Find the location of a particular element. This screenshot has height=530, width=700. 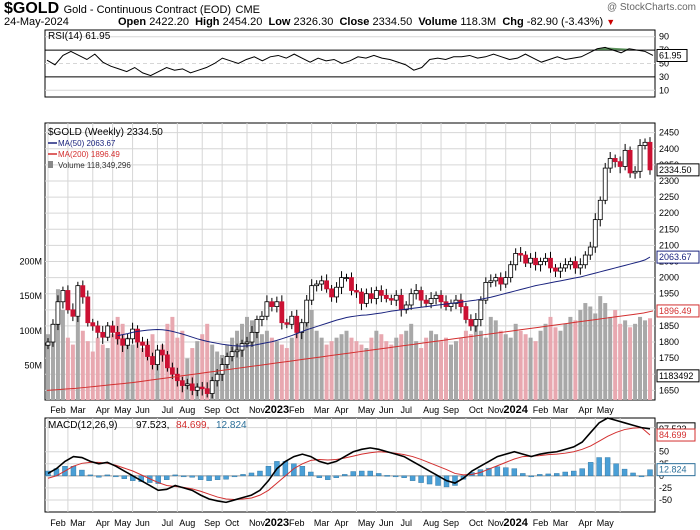

ma50-tag-box is located at coordinates (678, 257).